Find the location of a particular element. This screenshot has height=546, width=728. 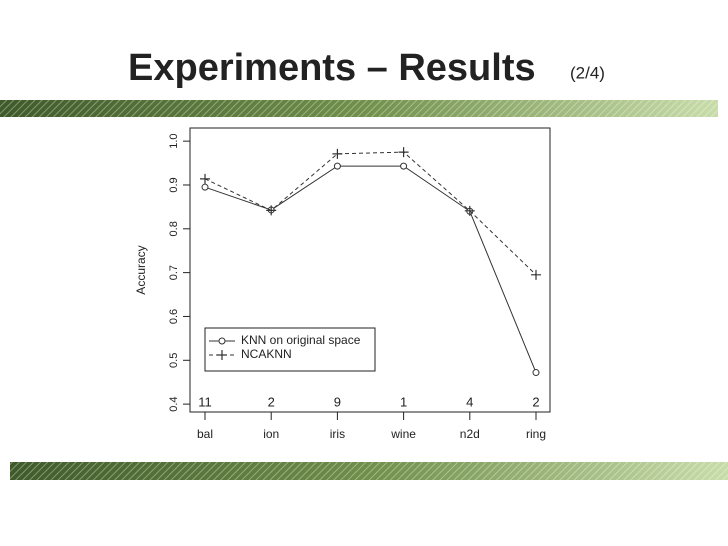

legend-box is located at coordinates (290, 349).